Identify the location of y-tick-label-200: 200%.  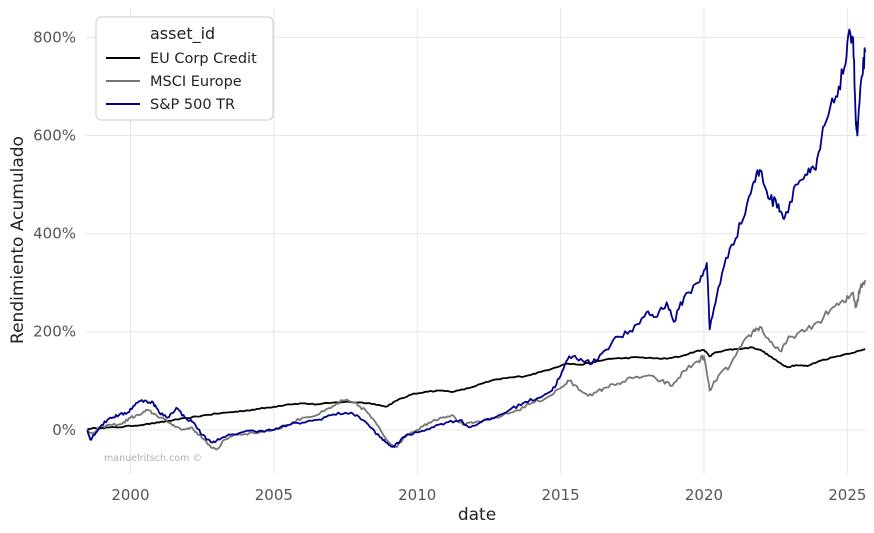
(54, 332).